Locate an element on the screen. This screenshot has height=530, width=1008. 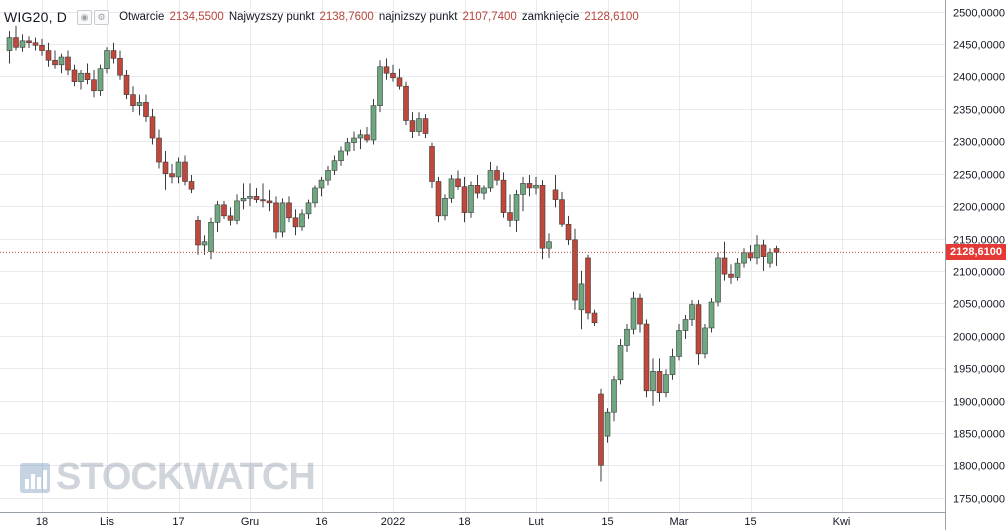
ticker-label: WIG20, D is located at coordinates (36, 17).